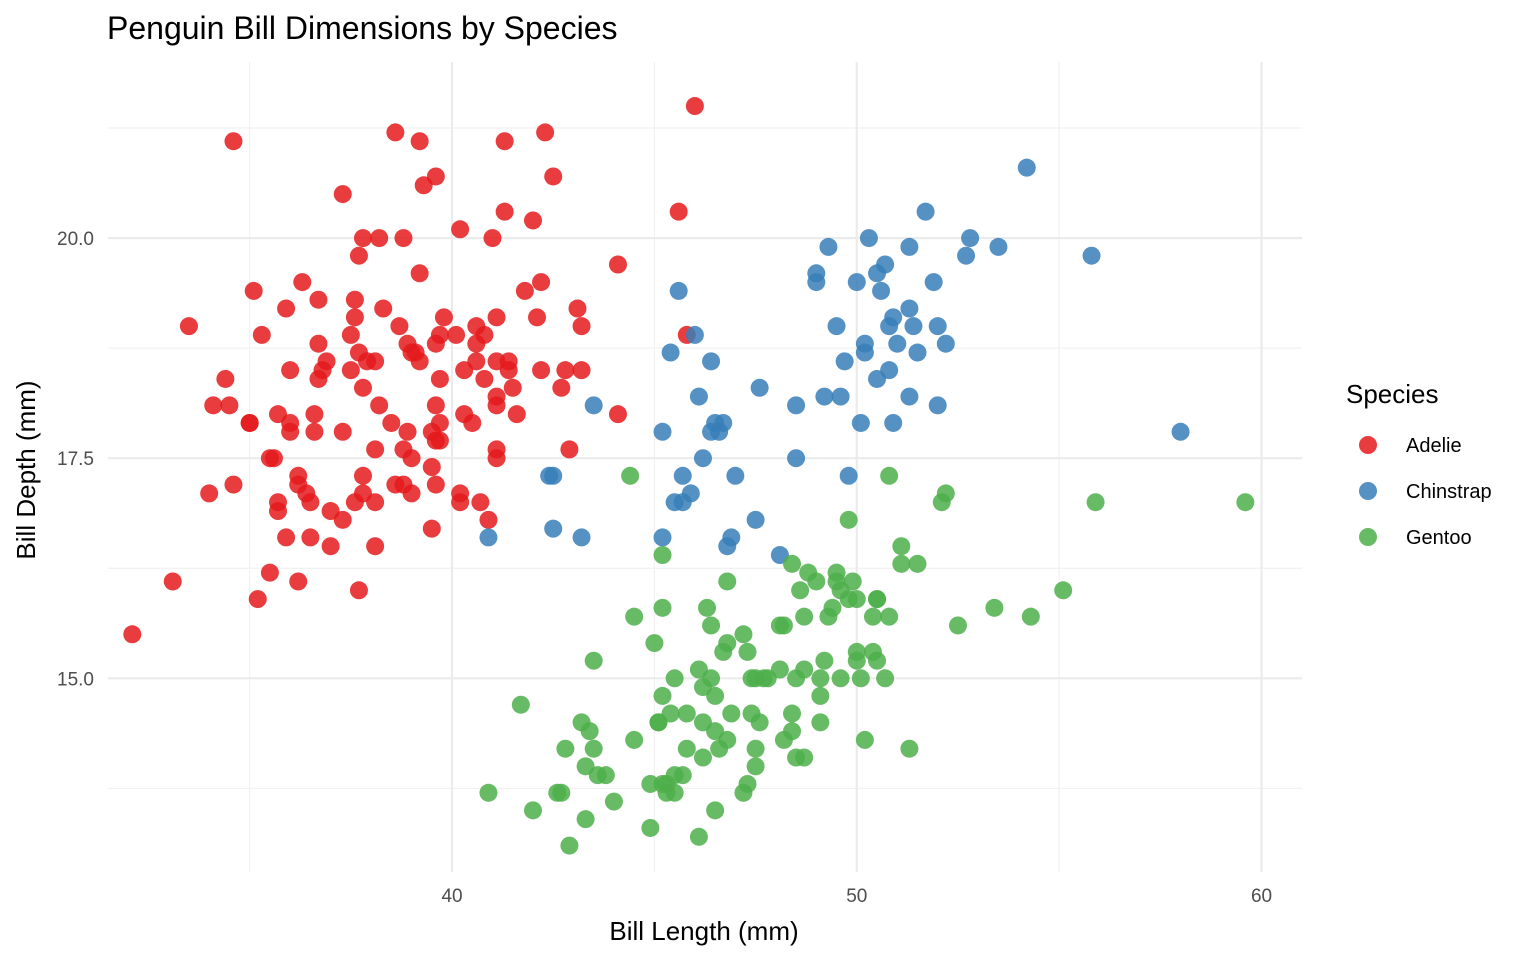  Describe the element at coordinates (1368, 491) in the screenshot. I see `legend-key-chinstrap` at that location.